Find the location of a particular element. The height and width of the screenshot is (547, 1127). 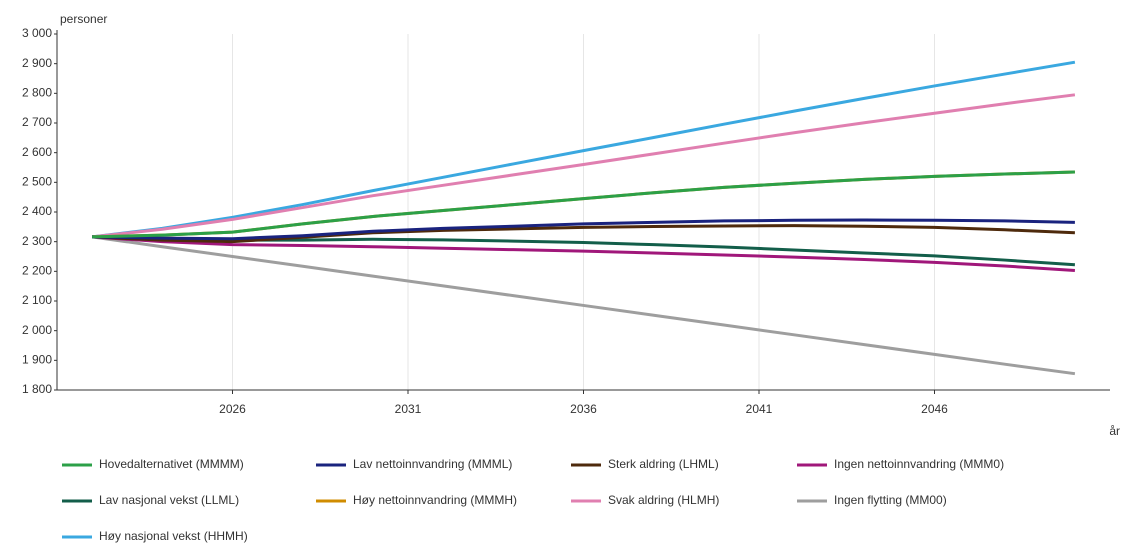

y-tick-label: 2 600 is located at coordinates (37, 152).